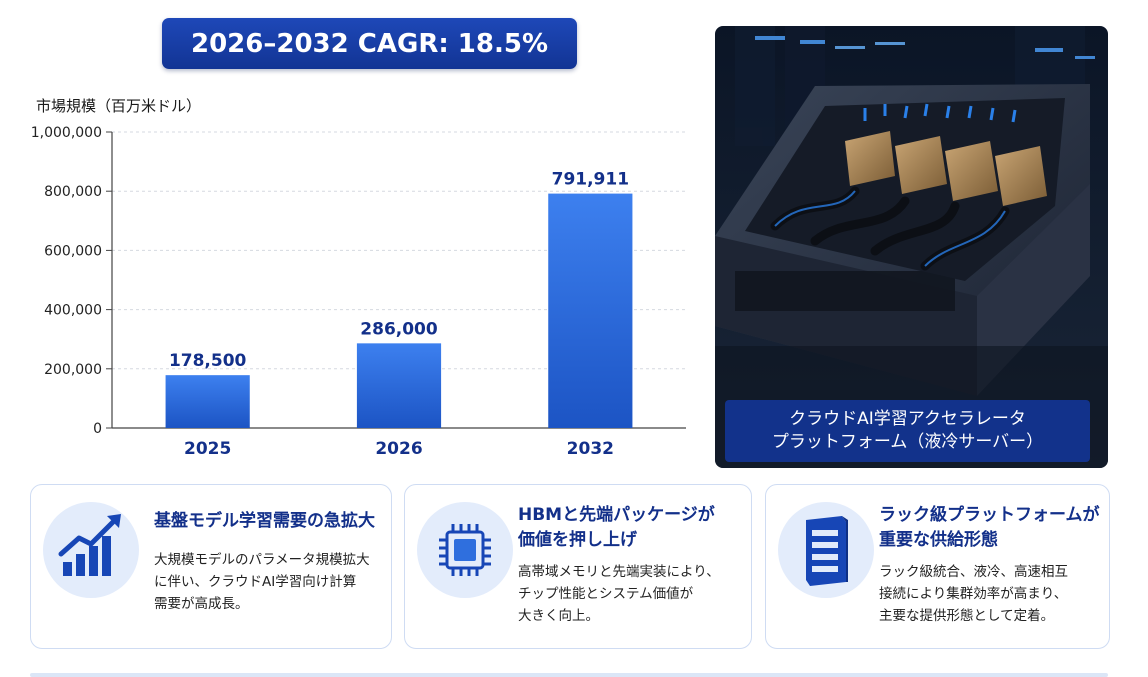 The height and width of the screenshot is (677, 1148). I want to click on server-rack-icon, so click(826, 550).